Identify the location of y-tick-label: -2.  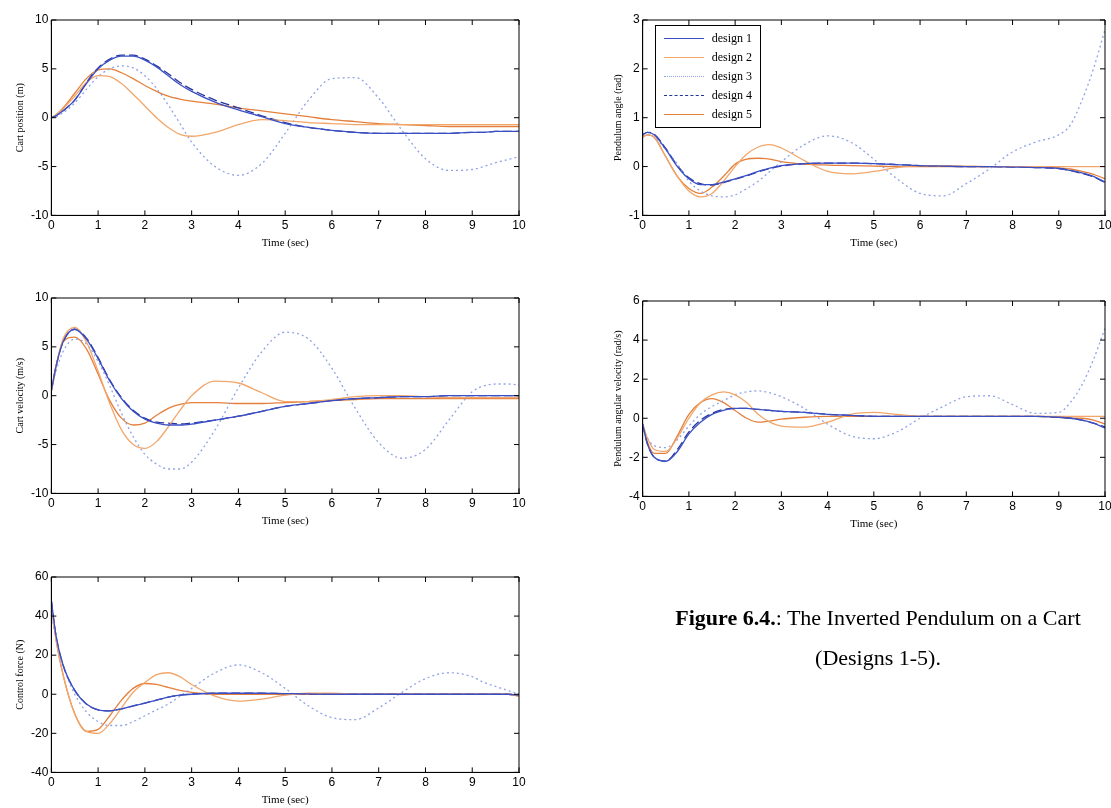
(634, 456).